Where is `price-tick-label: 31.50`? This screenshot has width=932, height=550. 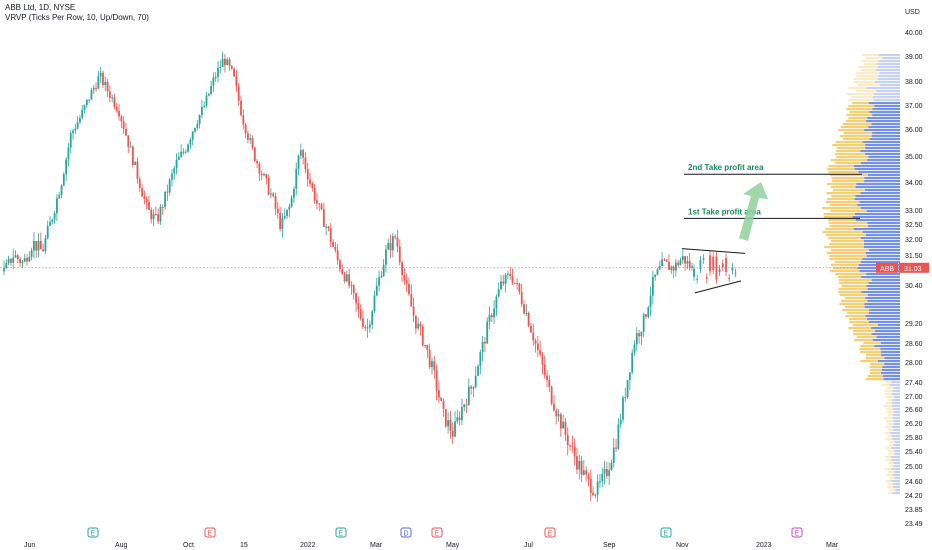 price-tick-label: 31.50 is located at coordinates (914, 256).